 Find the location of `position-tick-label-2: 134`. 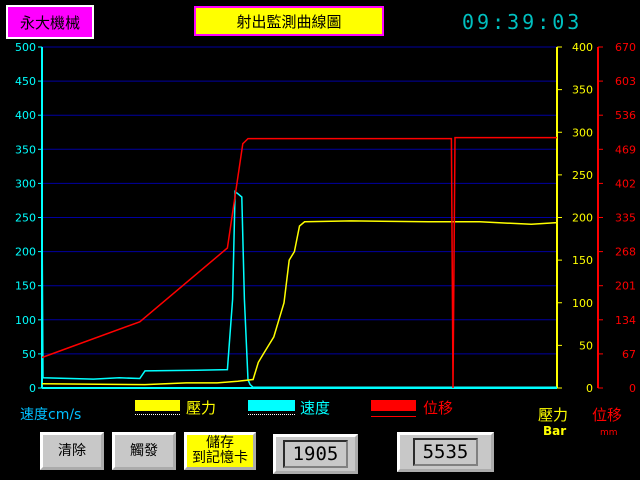

position-tick-label-2: 134 is located at coordinates (625, 320).